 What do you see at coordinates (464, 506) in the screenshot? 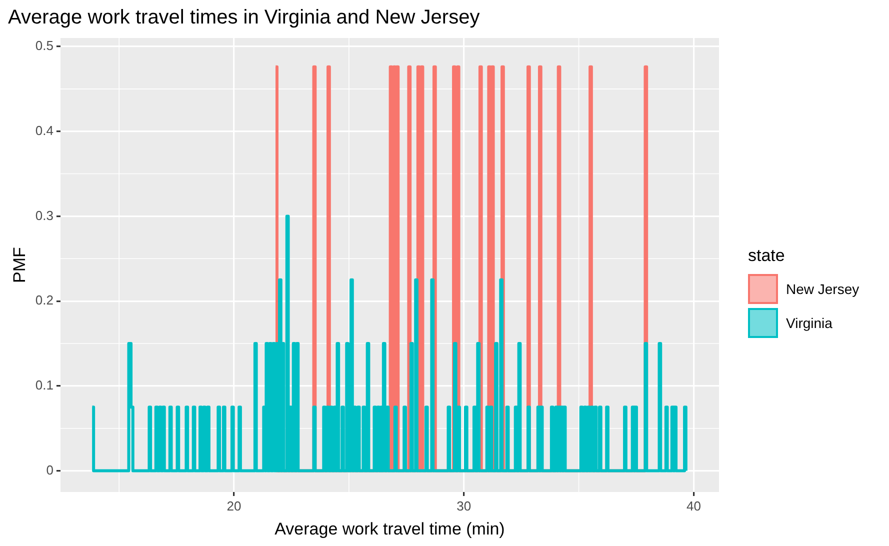
I see `x-tick-label: 30` at bounding box center [464, 506].